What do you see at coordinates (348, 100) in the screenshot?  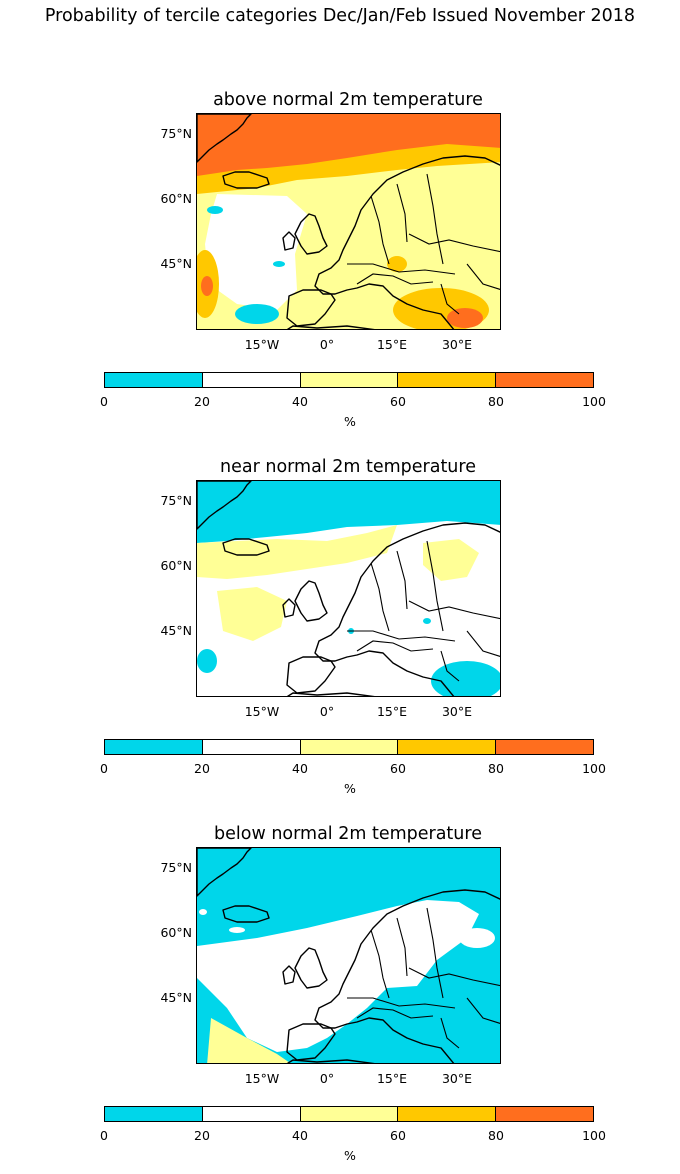 I see `panel-title: above normal 2m temperature` at bounding box center [348, 100].